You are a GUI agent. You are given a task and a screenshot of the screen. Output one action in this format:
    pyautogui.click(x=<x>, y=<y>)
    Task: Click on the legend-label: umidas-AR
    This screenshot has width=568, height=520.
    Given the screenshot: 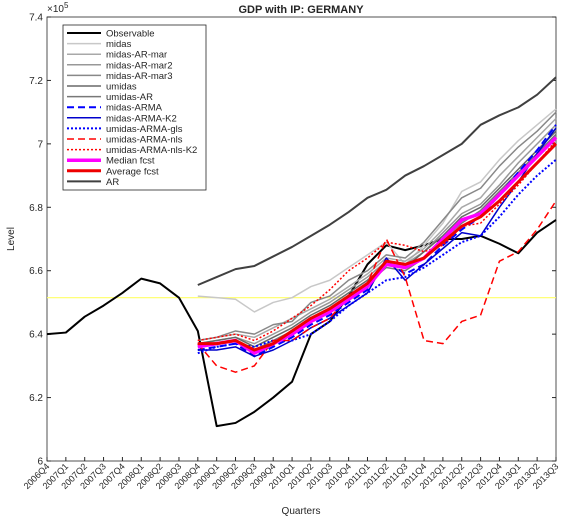 What is the action you would take?
    pyautogui.click(x=129, y=97)
    